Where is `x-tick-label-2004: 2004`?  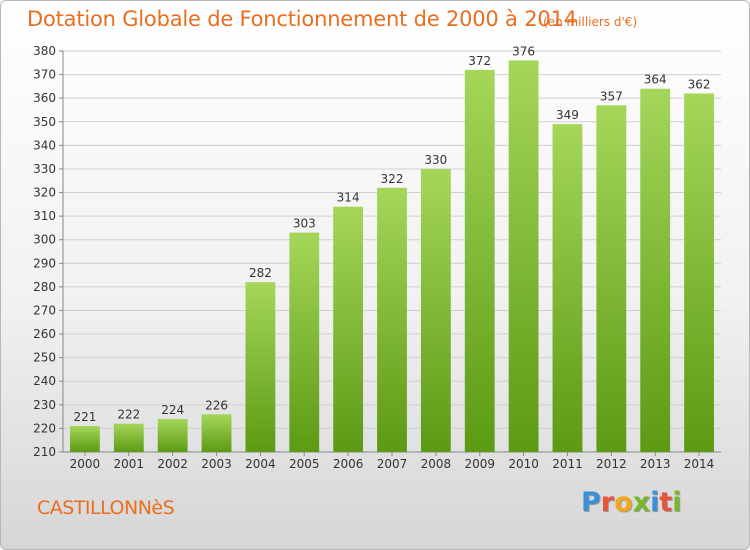
x-tick-label-2004: 2004 is located at coordinates (260, 464).